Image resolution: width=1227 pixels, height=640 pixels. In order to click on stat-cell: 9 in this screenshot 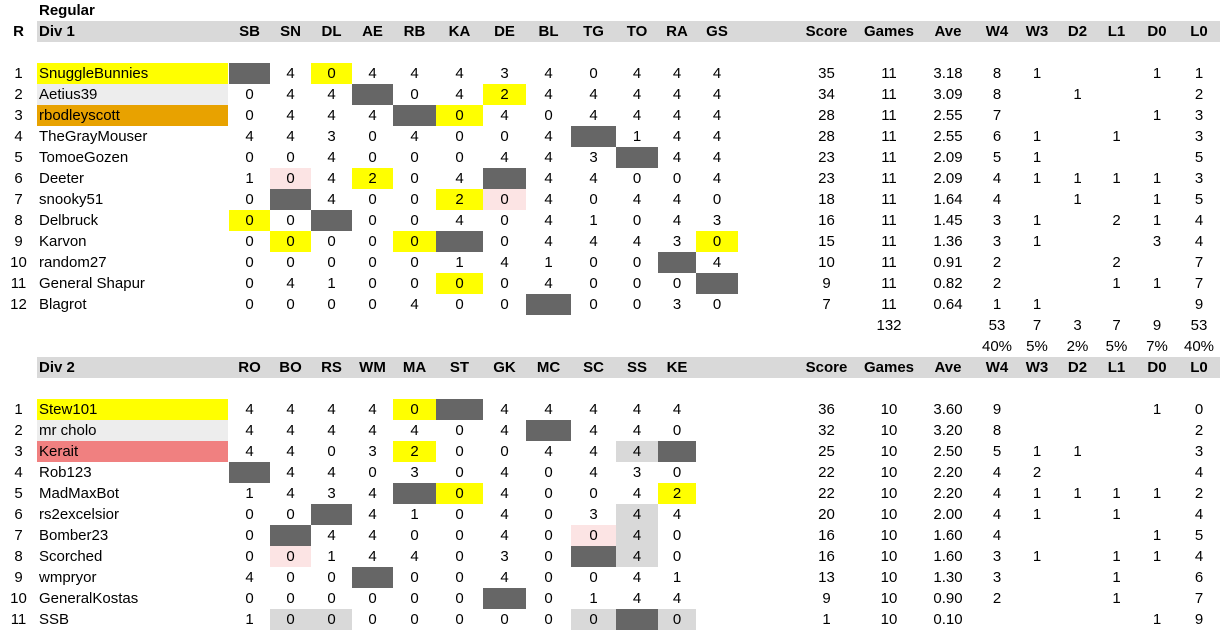, I will do `click(826, 598)`.